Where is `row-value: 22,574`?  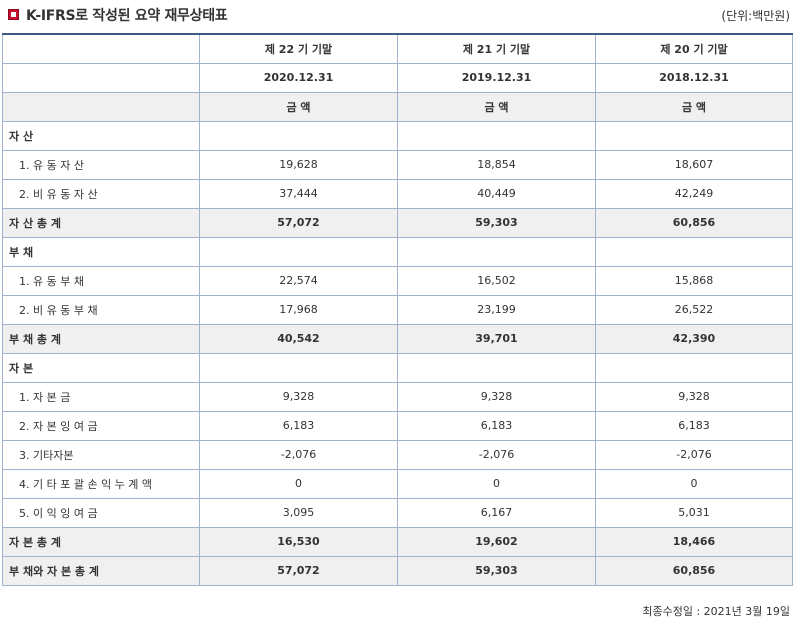
row-value: 22,574 is located at coordinates (298, 280).